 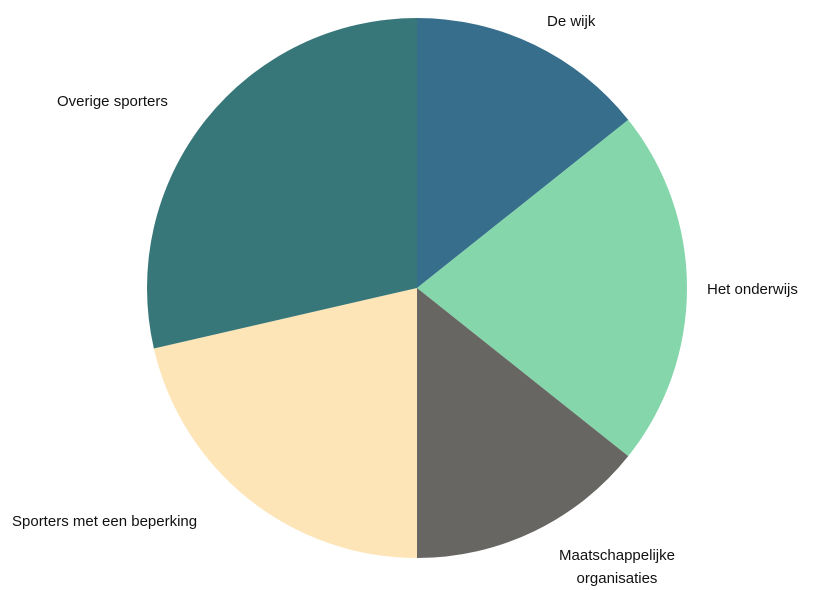 I want to click on slice-label: Maatschappelijke organisaties, so click(x=617, y=567).